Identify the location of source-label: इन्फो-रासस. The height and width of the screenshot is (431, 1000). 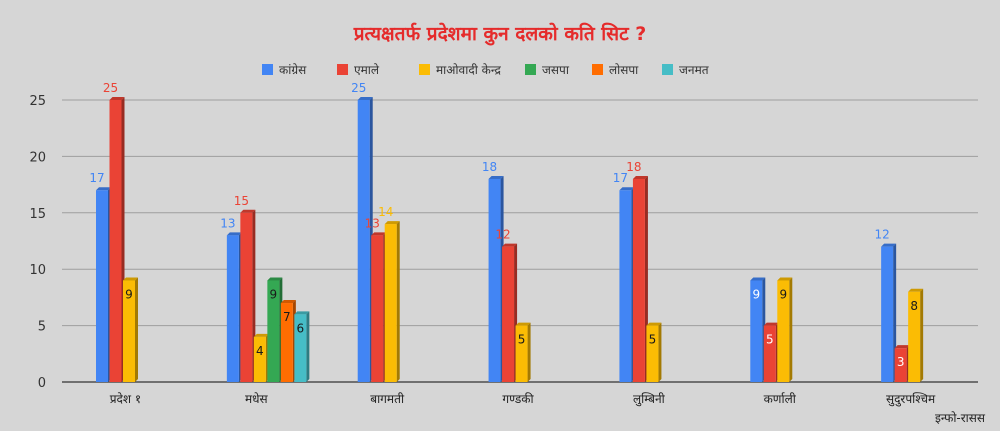
(960, 418).